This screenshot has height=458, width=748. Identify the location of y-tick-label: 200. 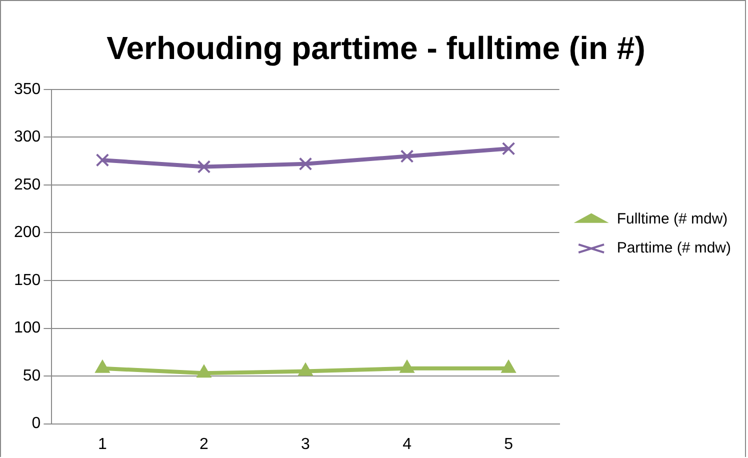
(27, 233).